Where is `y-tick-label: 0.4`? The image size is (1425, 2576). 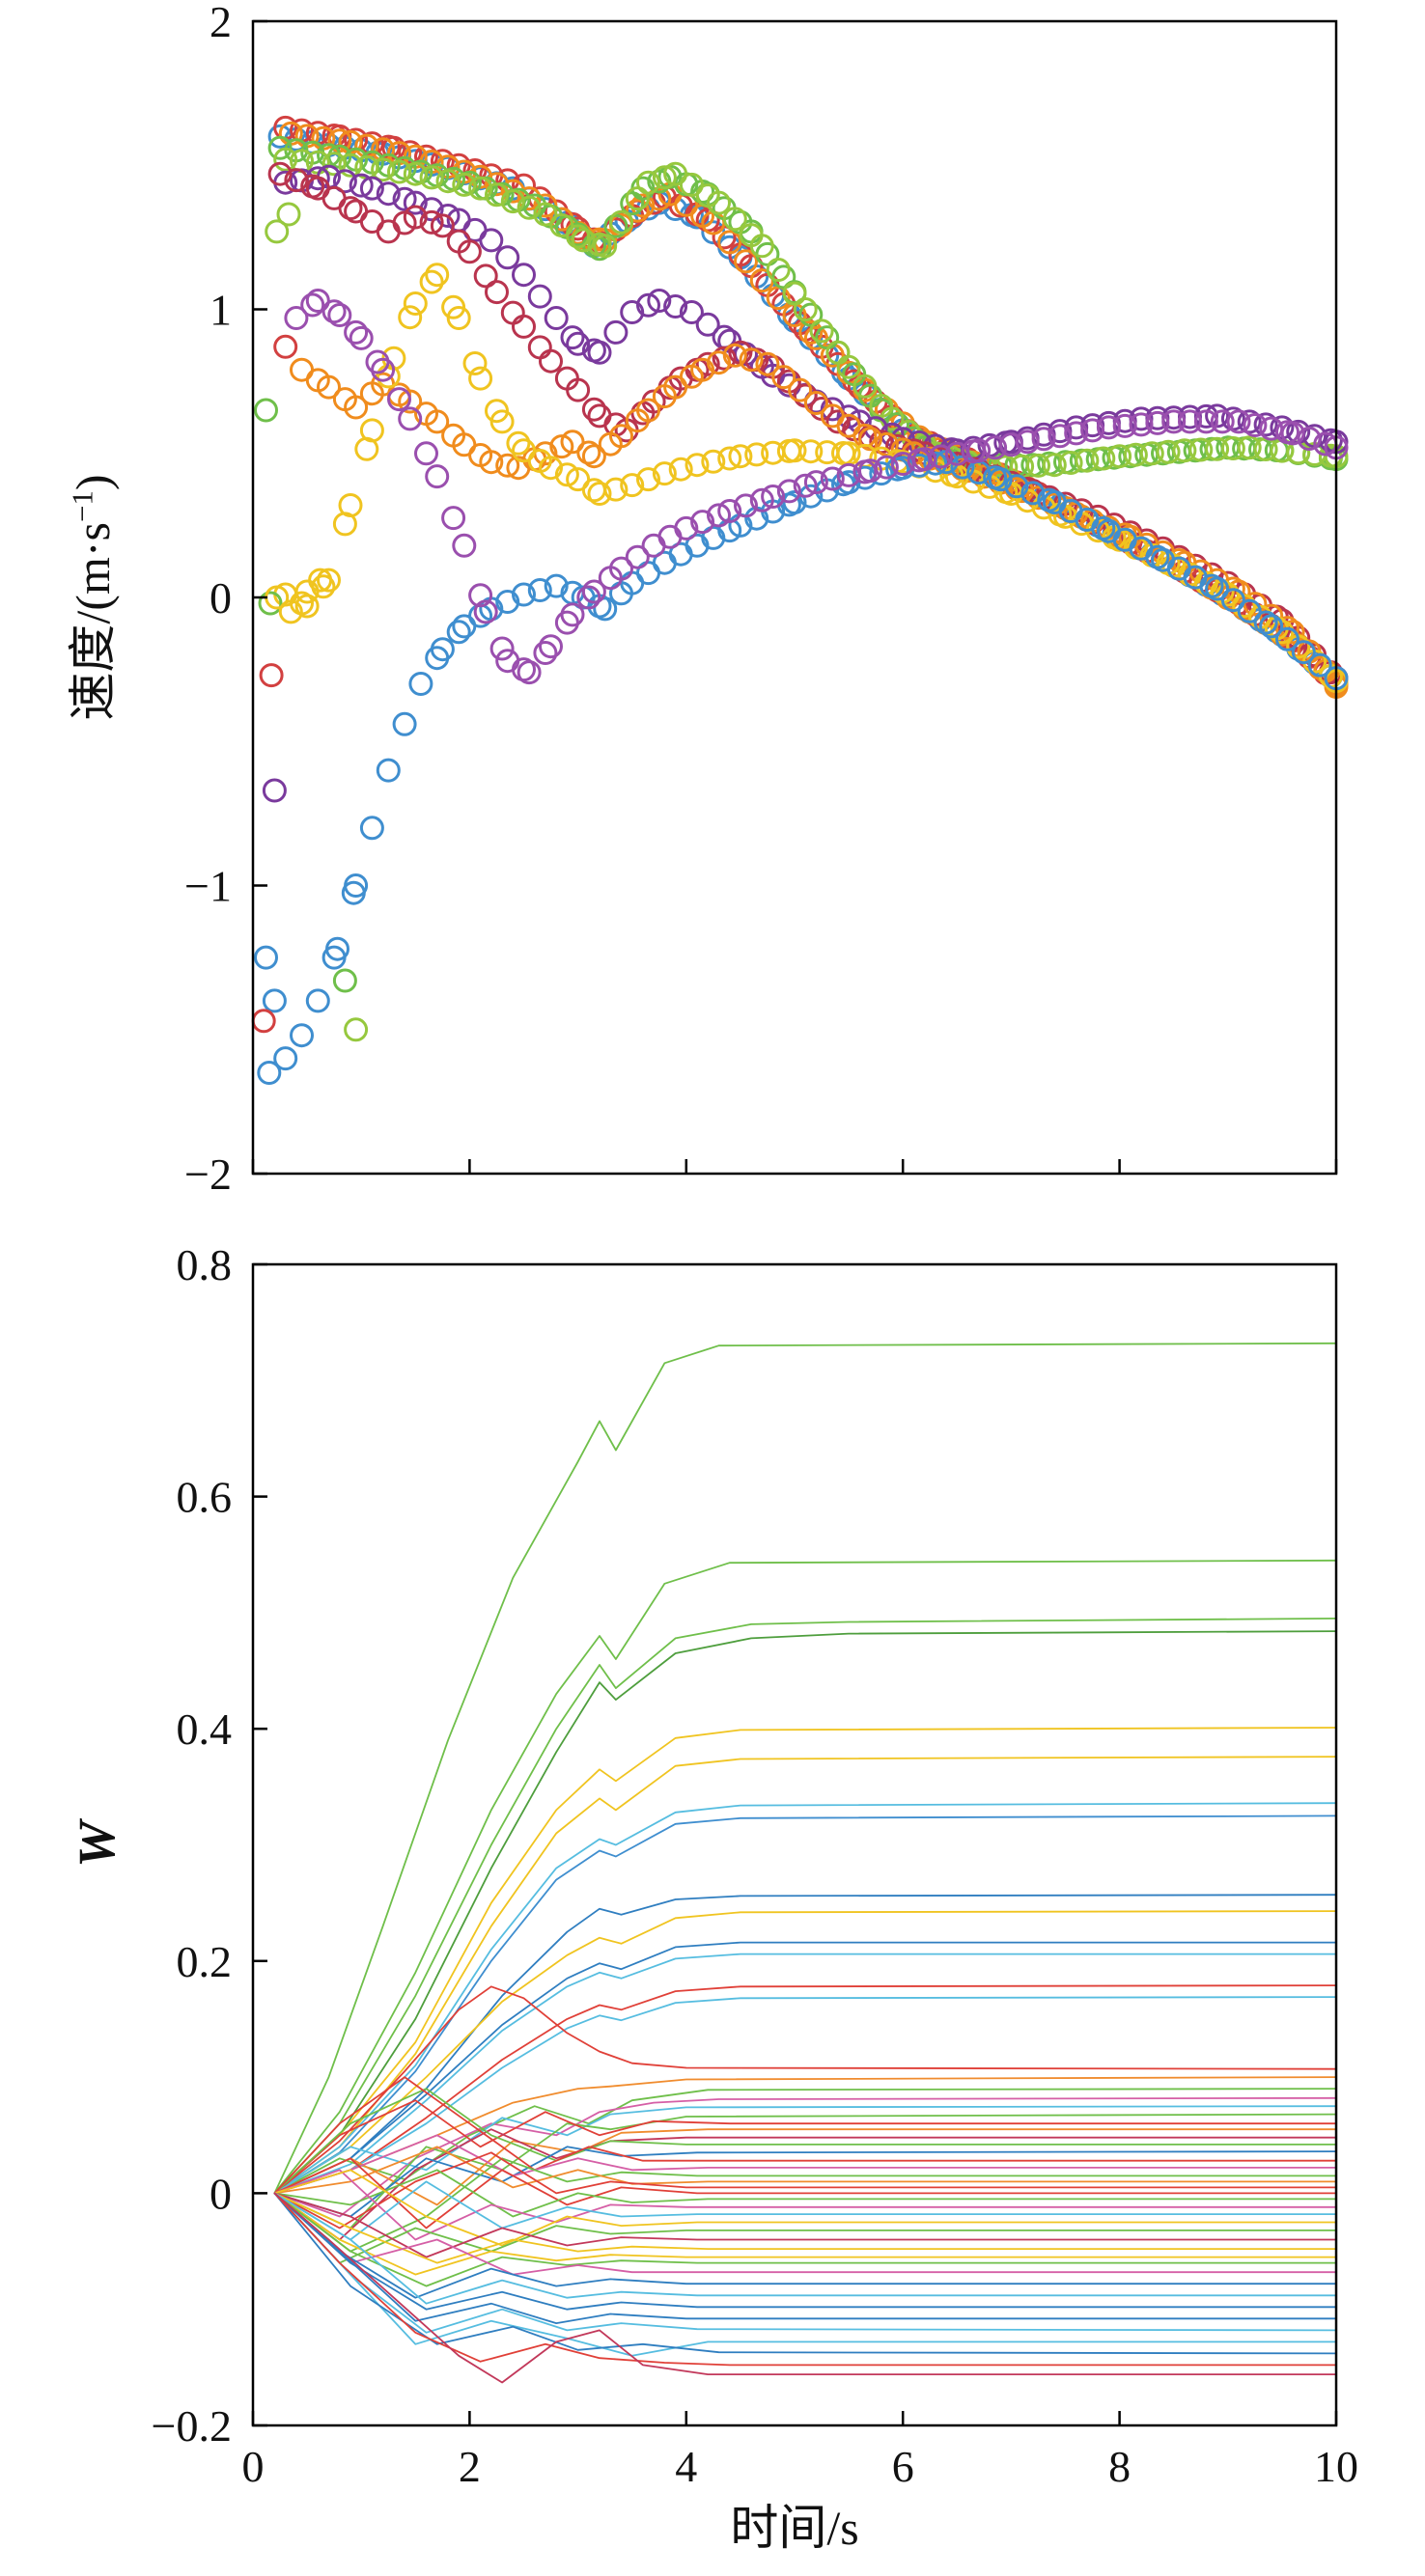
y-tick-label: 0.4 is located at coordinates (205, 1729).